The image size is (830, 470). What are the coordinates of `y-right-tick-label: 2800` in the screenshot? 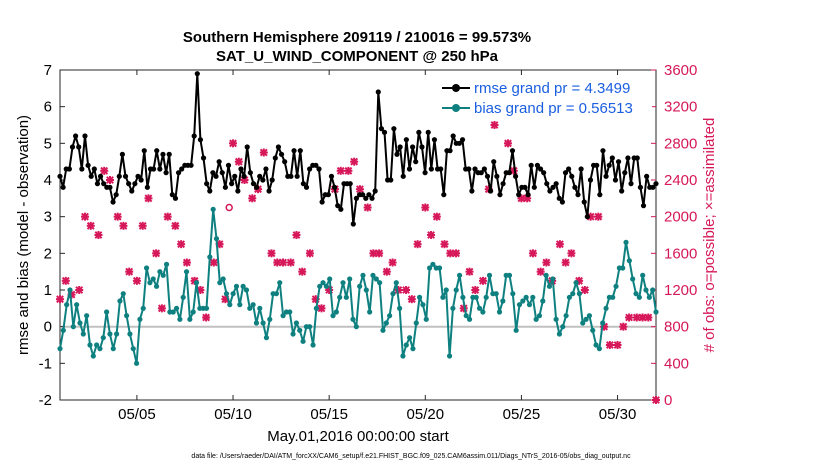 It's located at (680, 143).